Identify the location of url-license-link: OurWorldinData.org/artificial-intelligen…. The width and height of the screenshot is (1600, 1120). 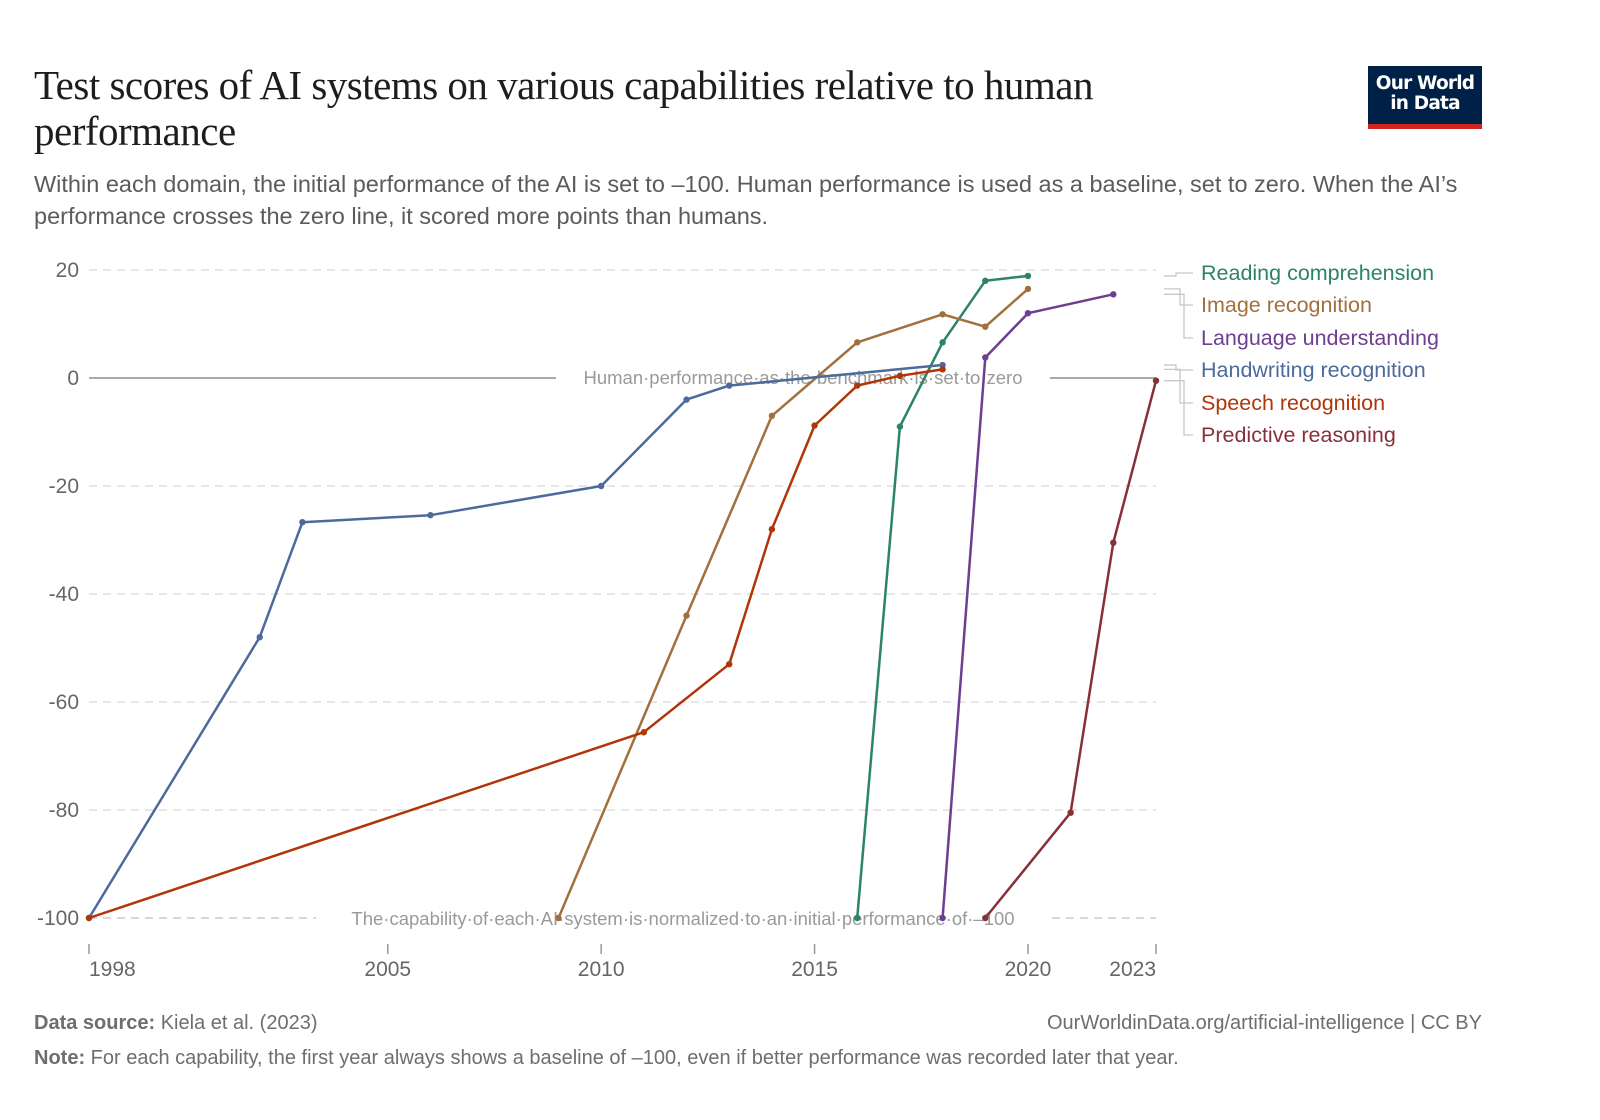
(1264, 1023).